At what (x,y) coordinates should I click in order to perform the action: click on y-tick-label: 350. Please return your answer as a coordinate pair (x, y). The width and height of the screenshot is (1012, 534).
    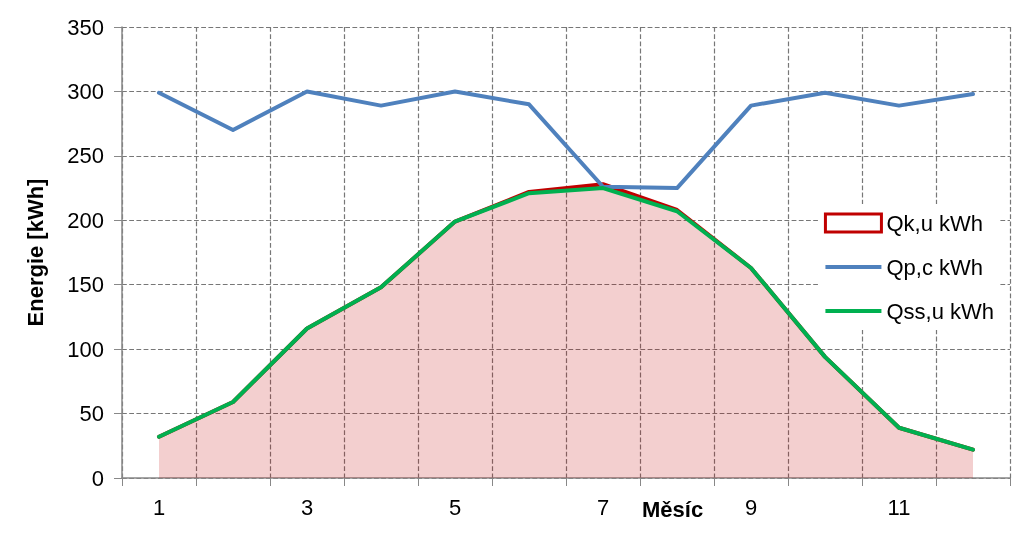
    Looking at the image, I should click on (85, 27).